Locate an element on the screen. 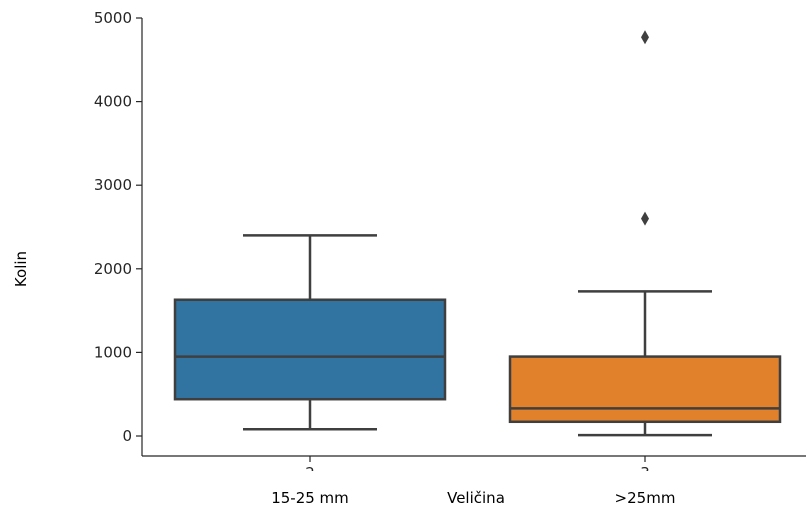 The image size is (806, 513). y-tick-label: 4000 is located at coordinates (113, 102).